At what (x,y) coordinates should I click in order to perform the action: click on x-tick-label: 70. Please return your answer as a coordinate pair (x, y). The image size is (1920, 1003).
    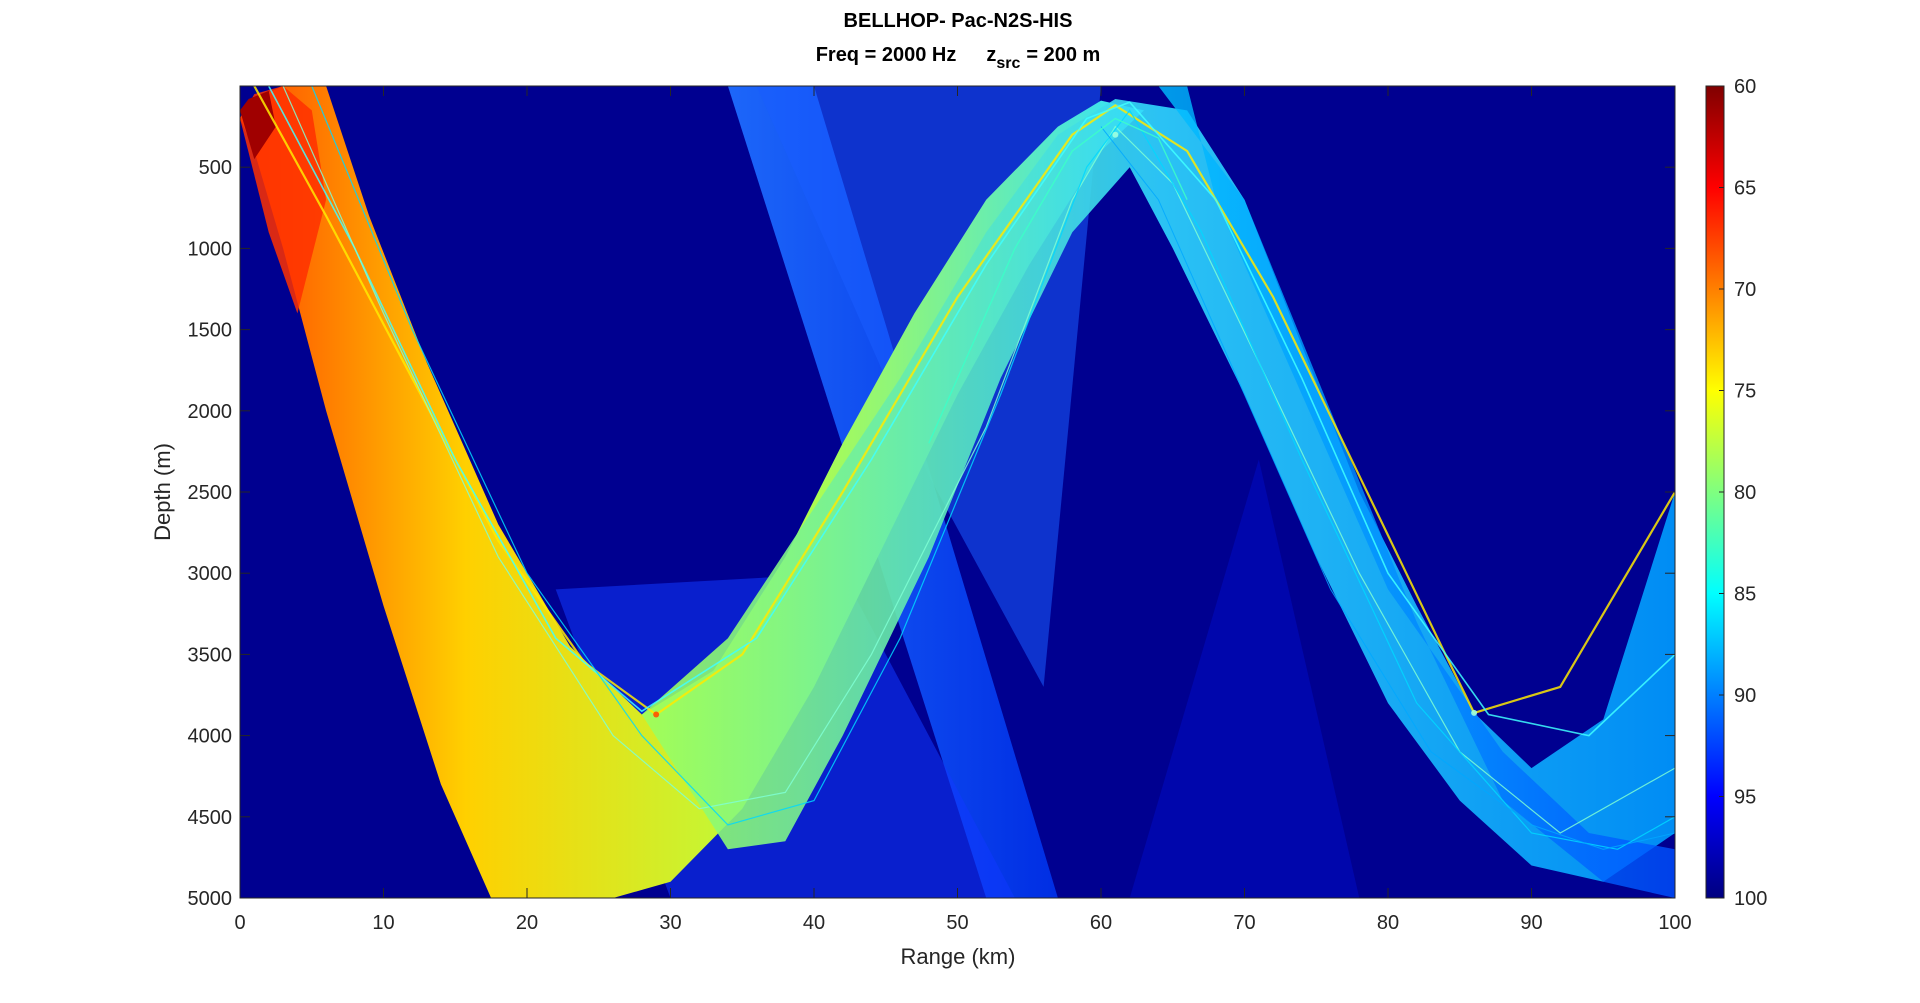
    Looking at the image, I should click on (1244, 923).